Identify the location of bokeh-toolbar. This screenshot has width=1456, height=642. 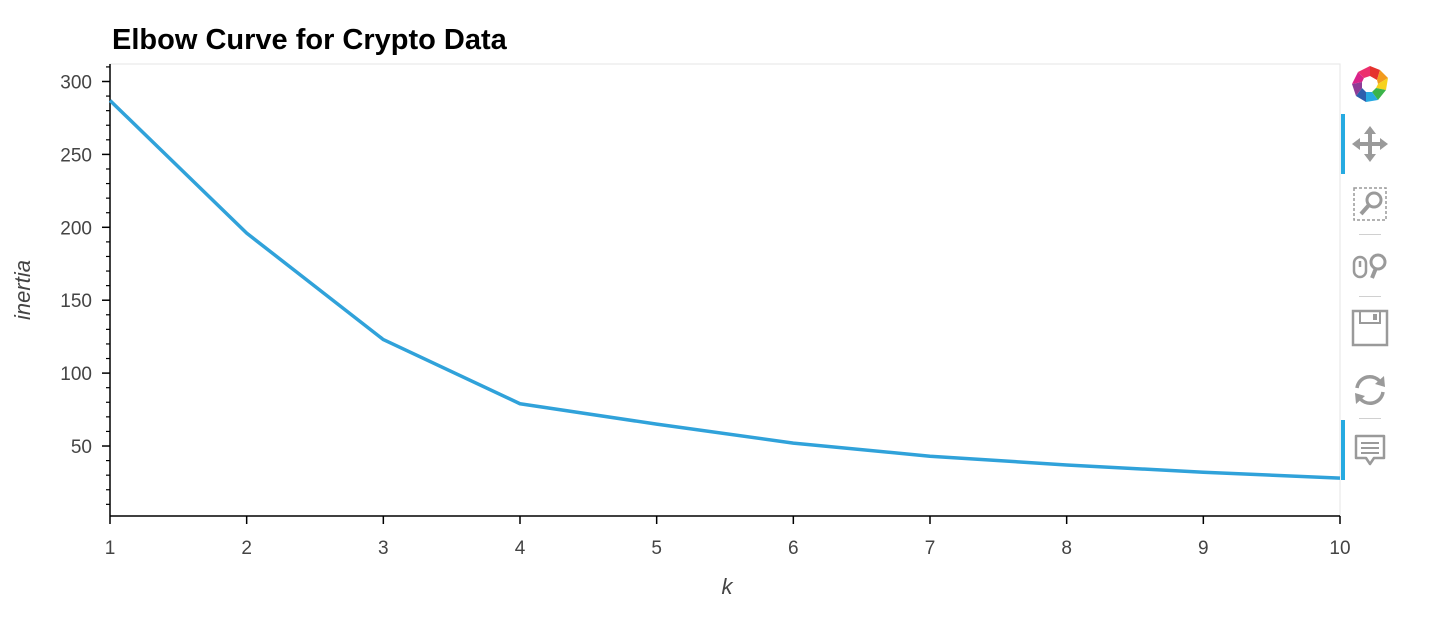
(1370, 270).